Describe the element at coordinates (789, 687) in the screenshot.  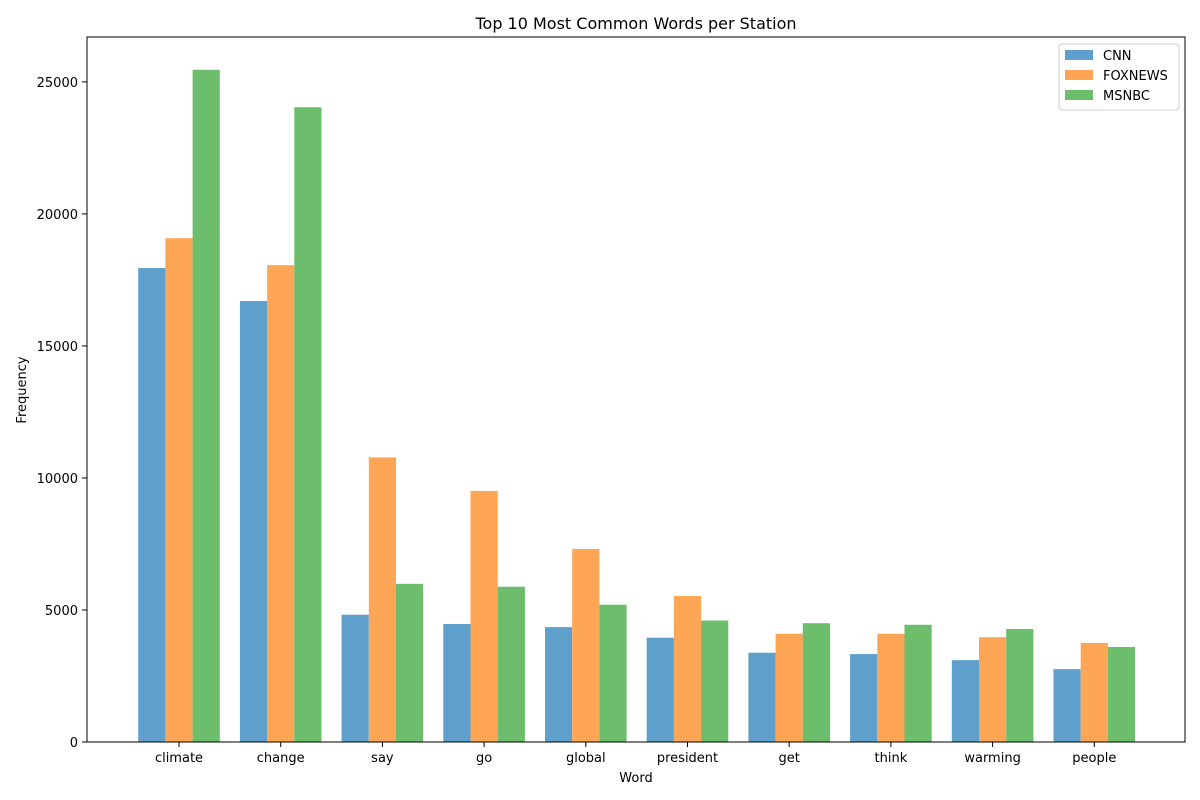
I see `bar-foxnews-get` at that location.